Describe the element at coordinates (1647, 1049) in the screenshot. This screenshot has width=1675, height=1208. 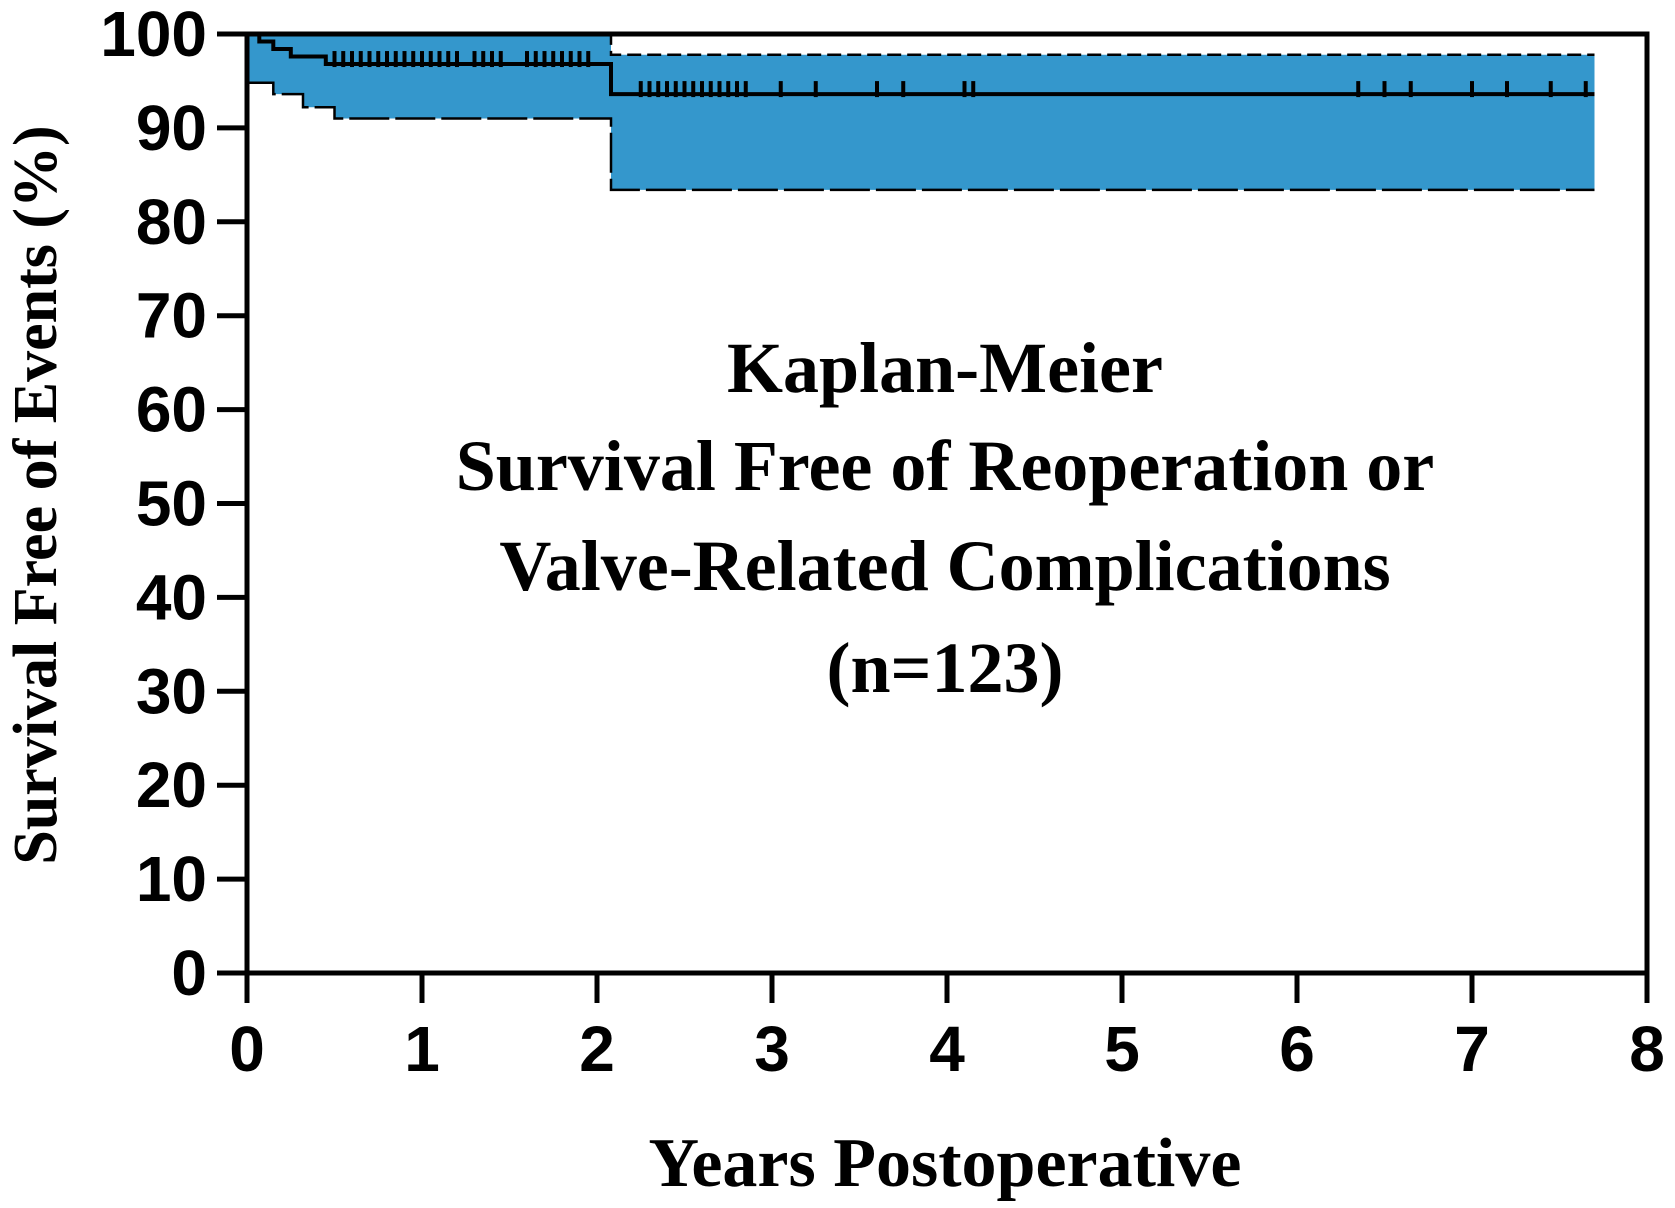
I see `x-tick-label: 8` at that location.